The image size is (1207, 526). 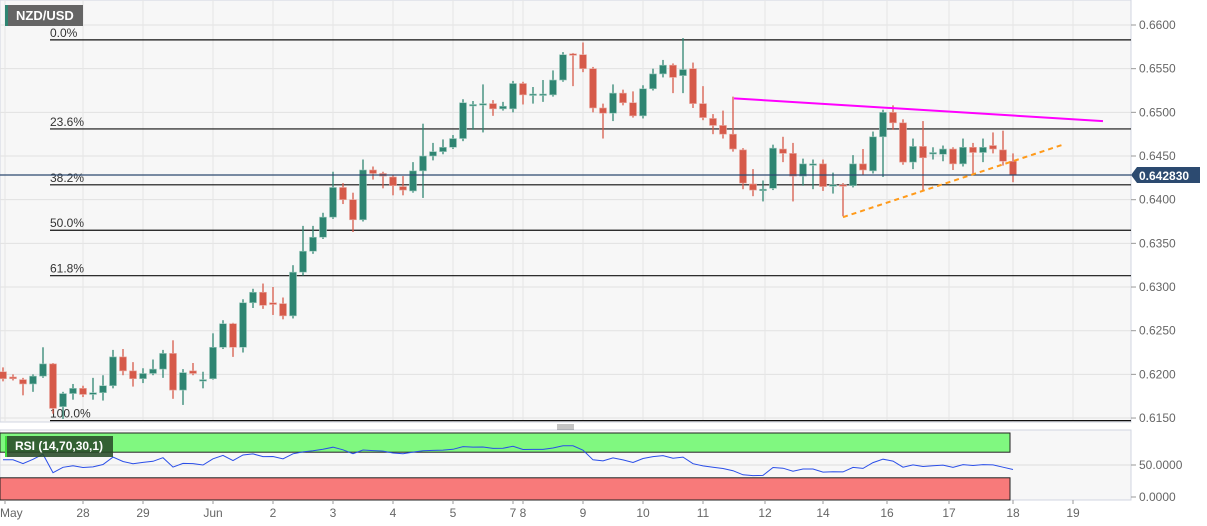 I want to click on x-tick-label: 14, so click(x=823, y=513).